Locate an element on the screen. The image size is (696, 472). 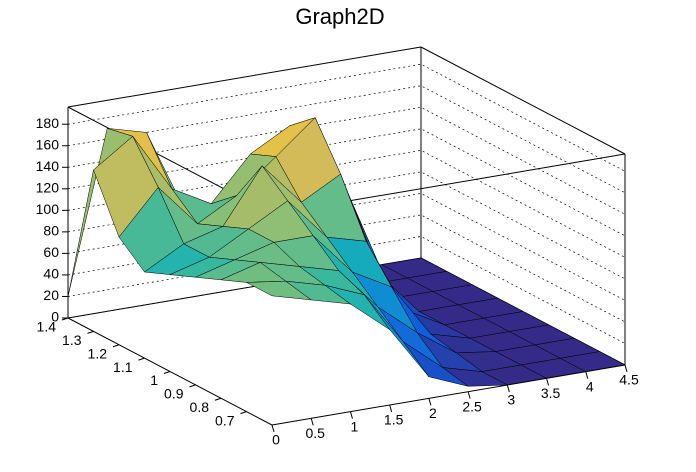
y-tick-label: 1.1 is located at coordinates (123, 367).